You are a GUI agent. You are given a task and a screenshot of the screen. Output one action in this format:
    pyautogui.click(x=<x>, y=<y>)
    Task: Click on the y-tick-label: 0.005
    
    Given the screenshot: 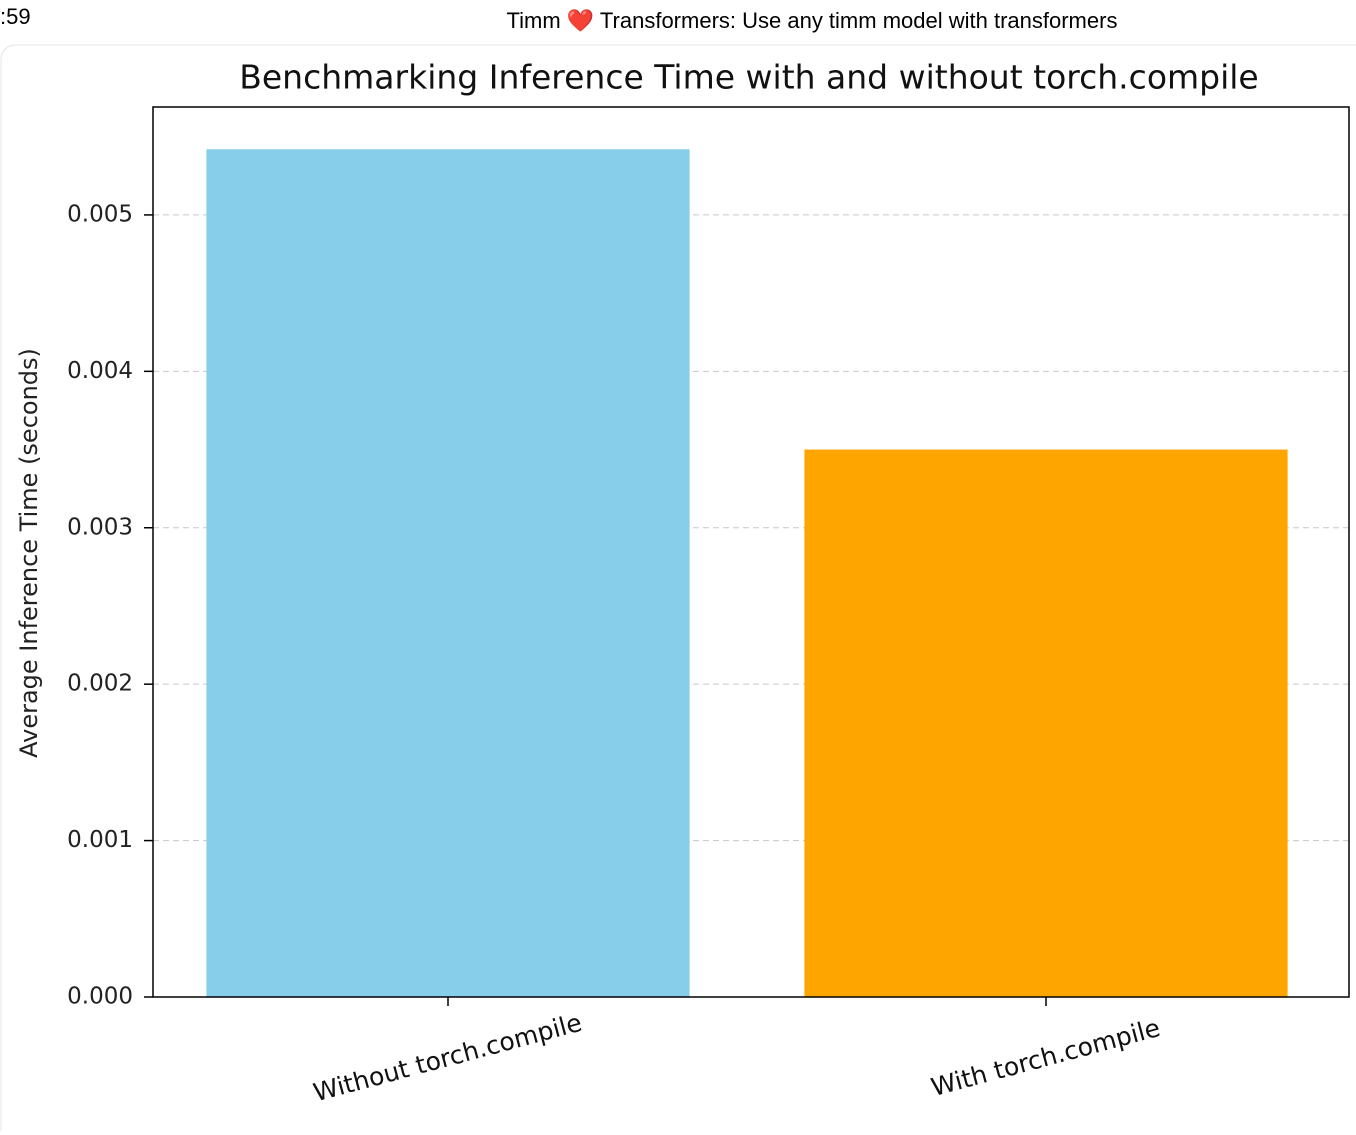 What is the action you would take?
    pyautogui.click(x=100, y=214)
    